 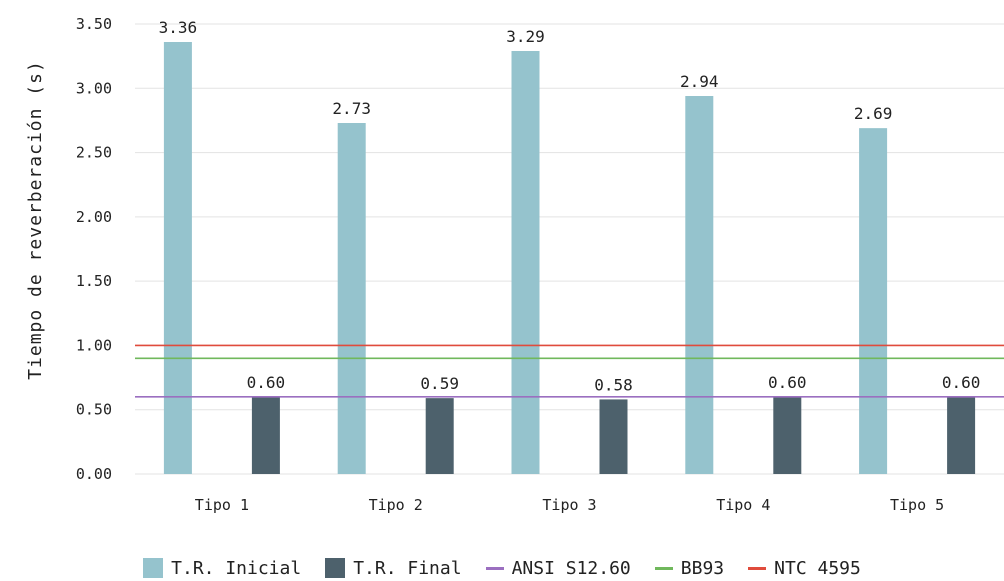 I want to click on x-tick-label: Tipo 4, so click(x=743, y=505).